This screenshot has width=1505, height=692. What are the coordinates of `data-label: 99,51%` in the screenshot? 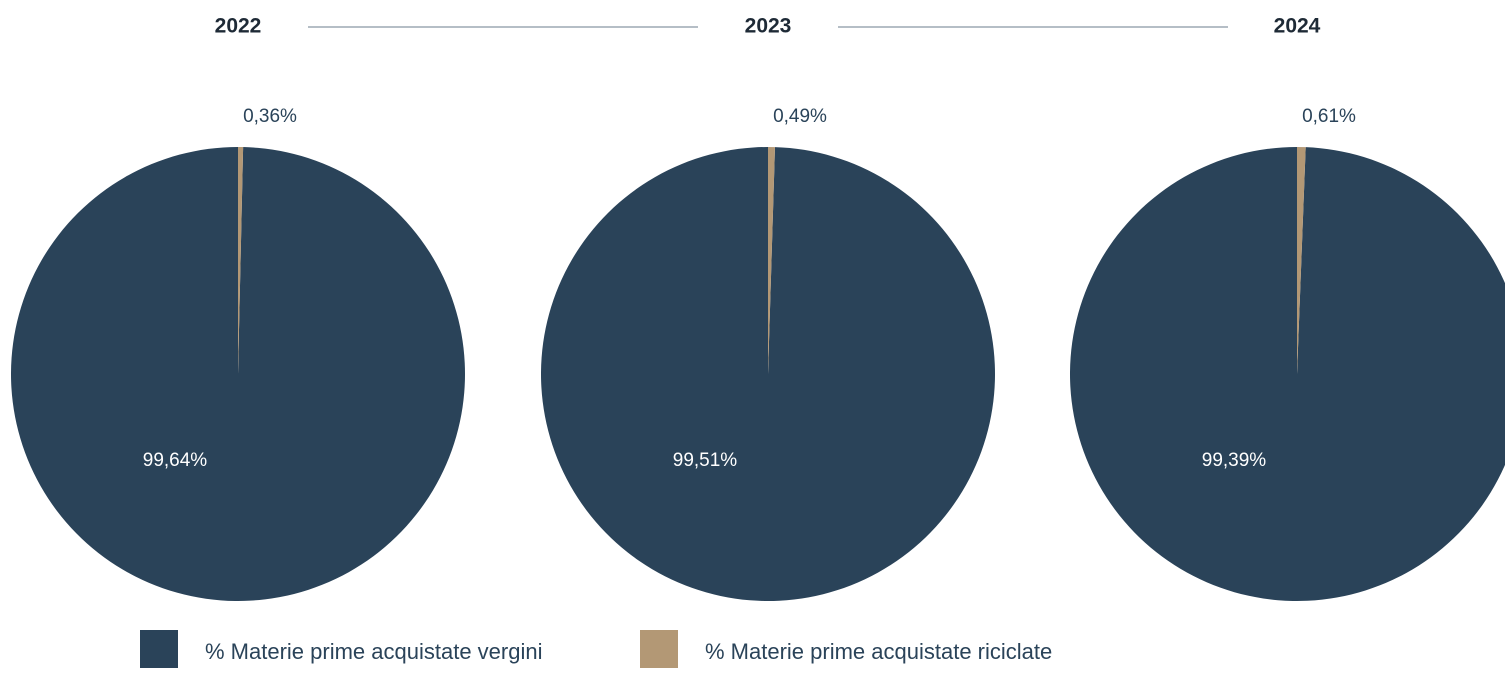 It's located at (705, 460).